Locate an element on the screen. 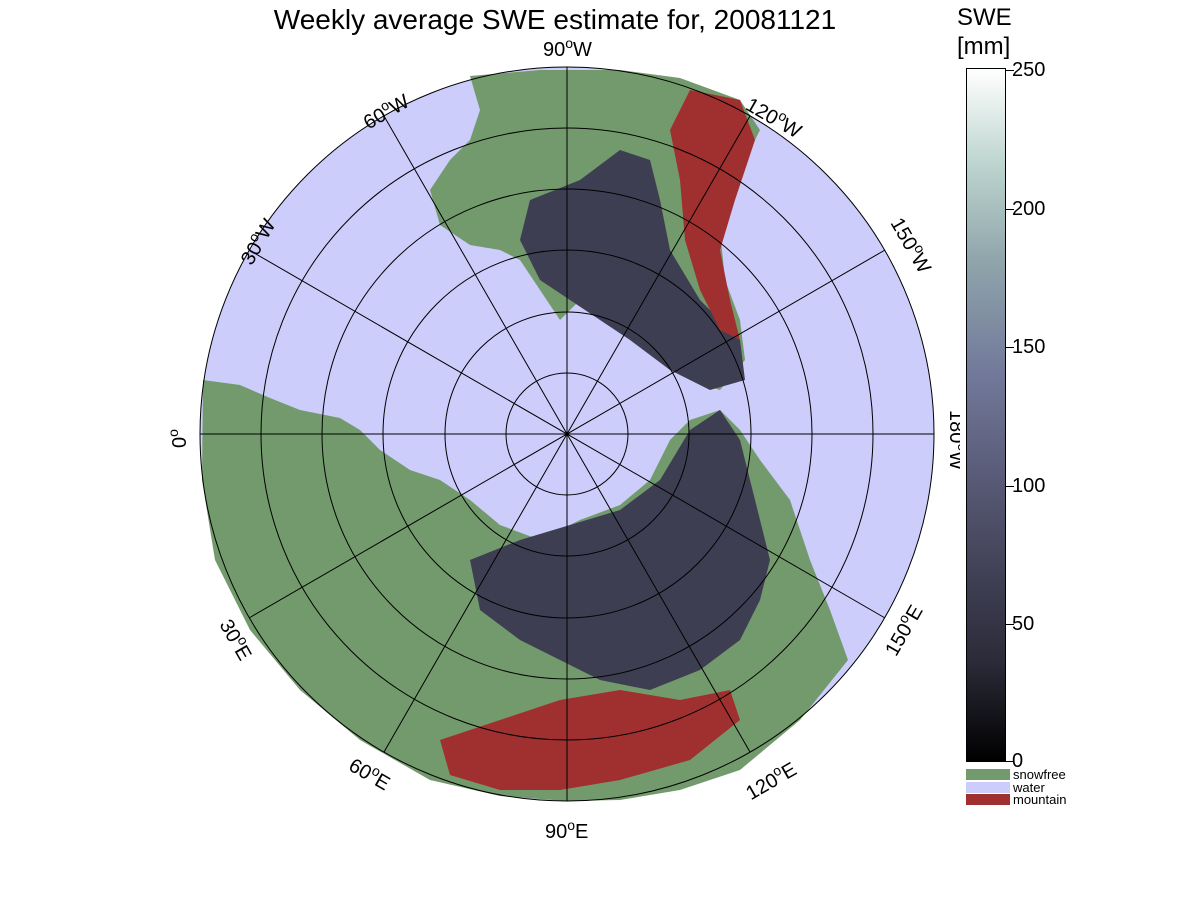 The height and width of the screenshot is (901, 1201). colorbar-tick-label: 250 is located at coordinates (1029, 70).